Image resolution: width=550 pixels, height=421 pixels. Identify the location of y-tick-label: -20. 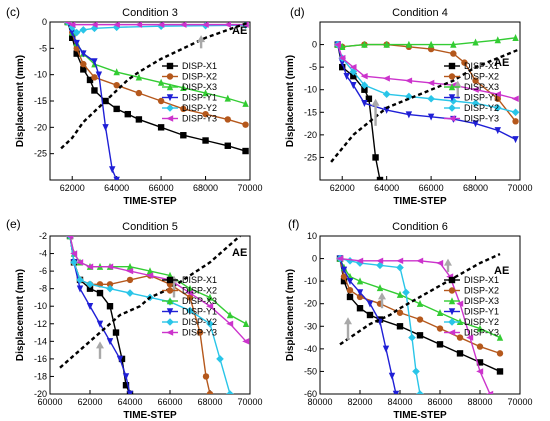
(310, 135).